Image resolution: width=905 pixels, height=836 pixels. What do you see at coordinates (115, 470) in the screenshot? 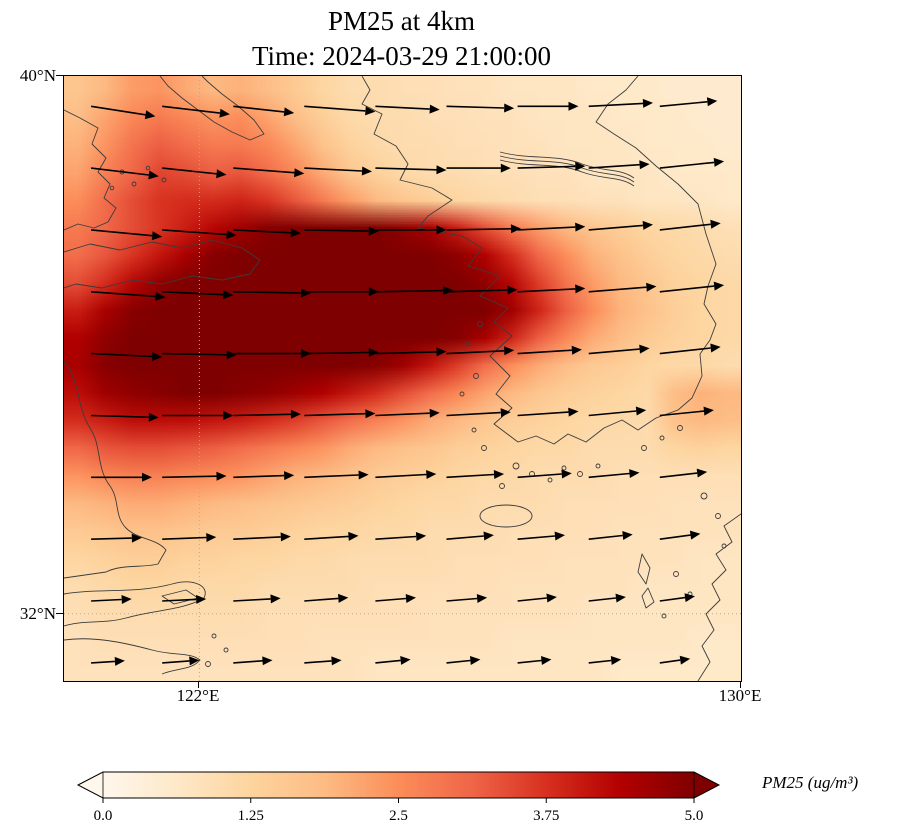
I see `coastline-jiangsu` at bounding box center [115, 470].